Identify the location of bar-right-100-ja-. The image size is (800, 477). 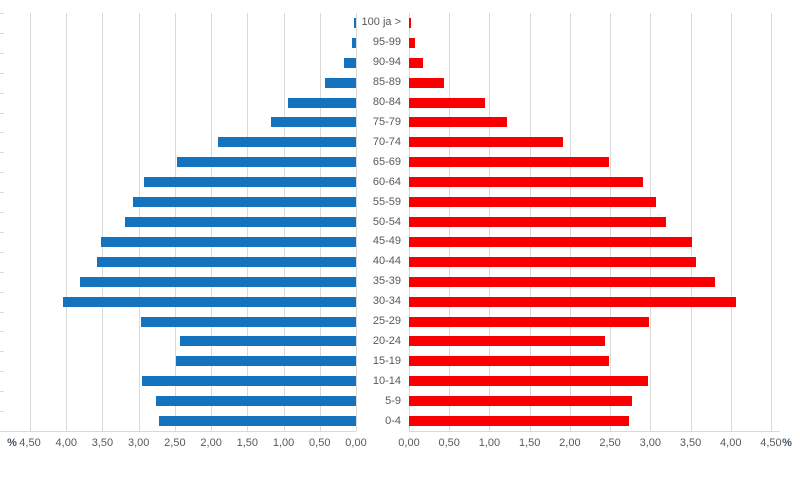
(410, 22).